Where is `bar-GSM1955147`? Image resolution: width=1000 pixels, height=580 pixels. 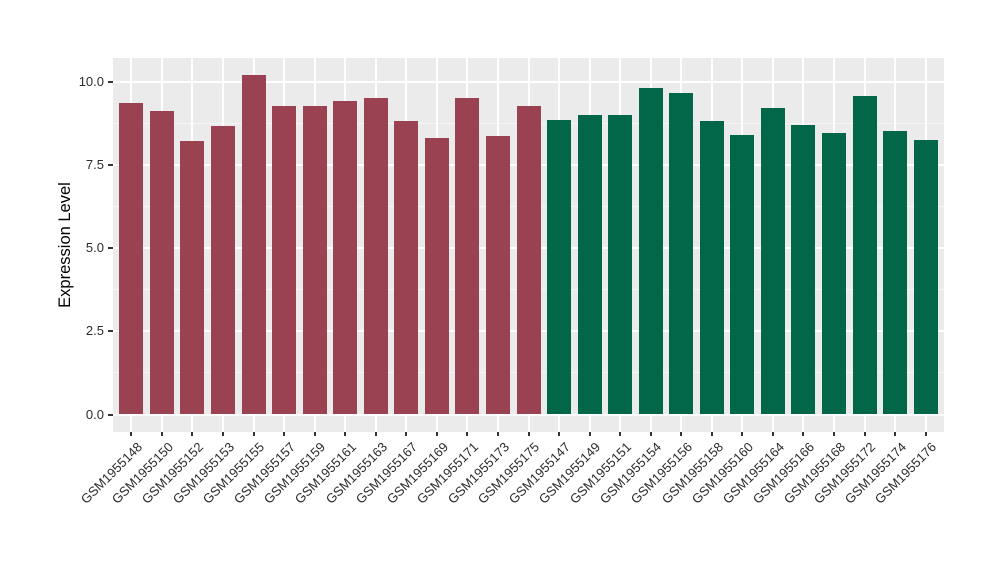
bar-GSM1955147 is located at coordinates (559, 267).